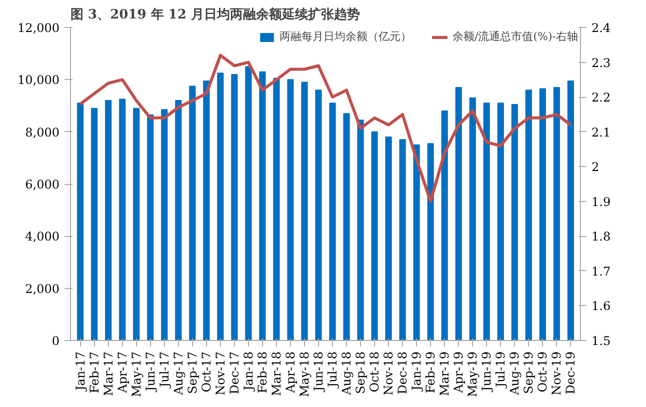 This screenshot has width=646, height=407. Describe the element at coordinates (178, 373) in the screenshot. I see `x-tick-label: Aug-17` at that location.